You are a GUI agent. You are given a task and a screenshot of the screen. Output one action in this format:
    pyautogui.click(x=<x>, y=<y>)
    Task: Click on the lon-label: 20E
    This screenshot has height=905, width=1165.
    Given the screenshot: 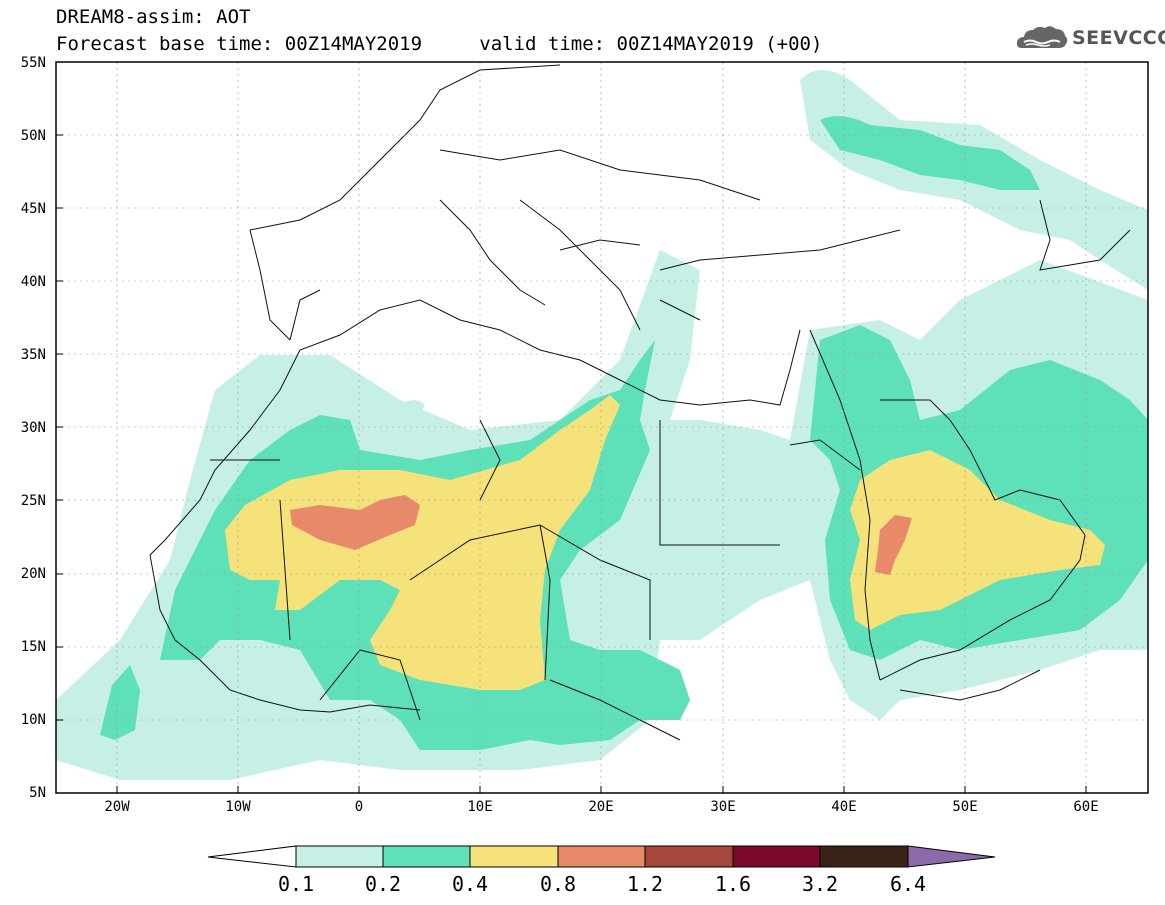 What is the action you would take?
    pyautogui.click(x=601, y=807)
    